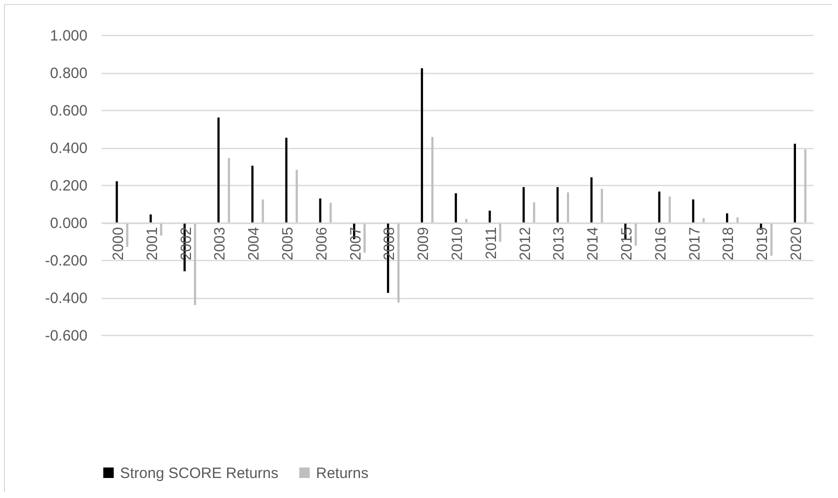 The height and width of the screenshot is (498, 838). Describe the element at coordinates (186, 243) in the screenshot. I see `x-tick-label: 2002` at that location.